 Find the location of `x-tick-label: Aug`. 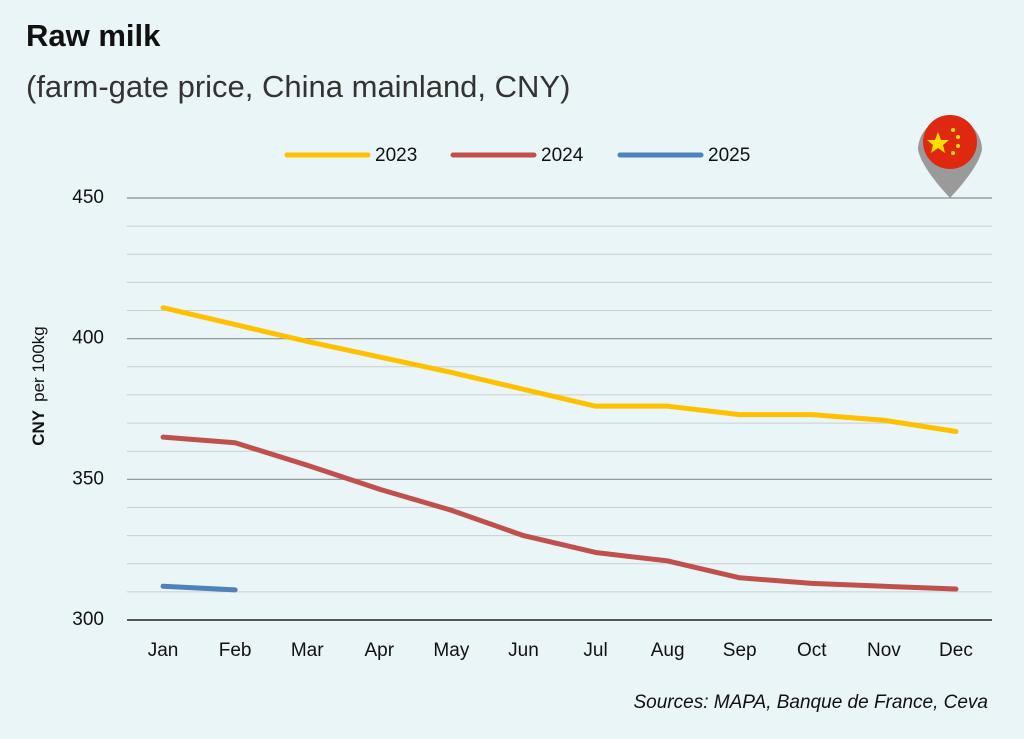

x-tick-label: Aug is located at coordinates (668, 650).